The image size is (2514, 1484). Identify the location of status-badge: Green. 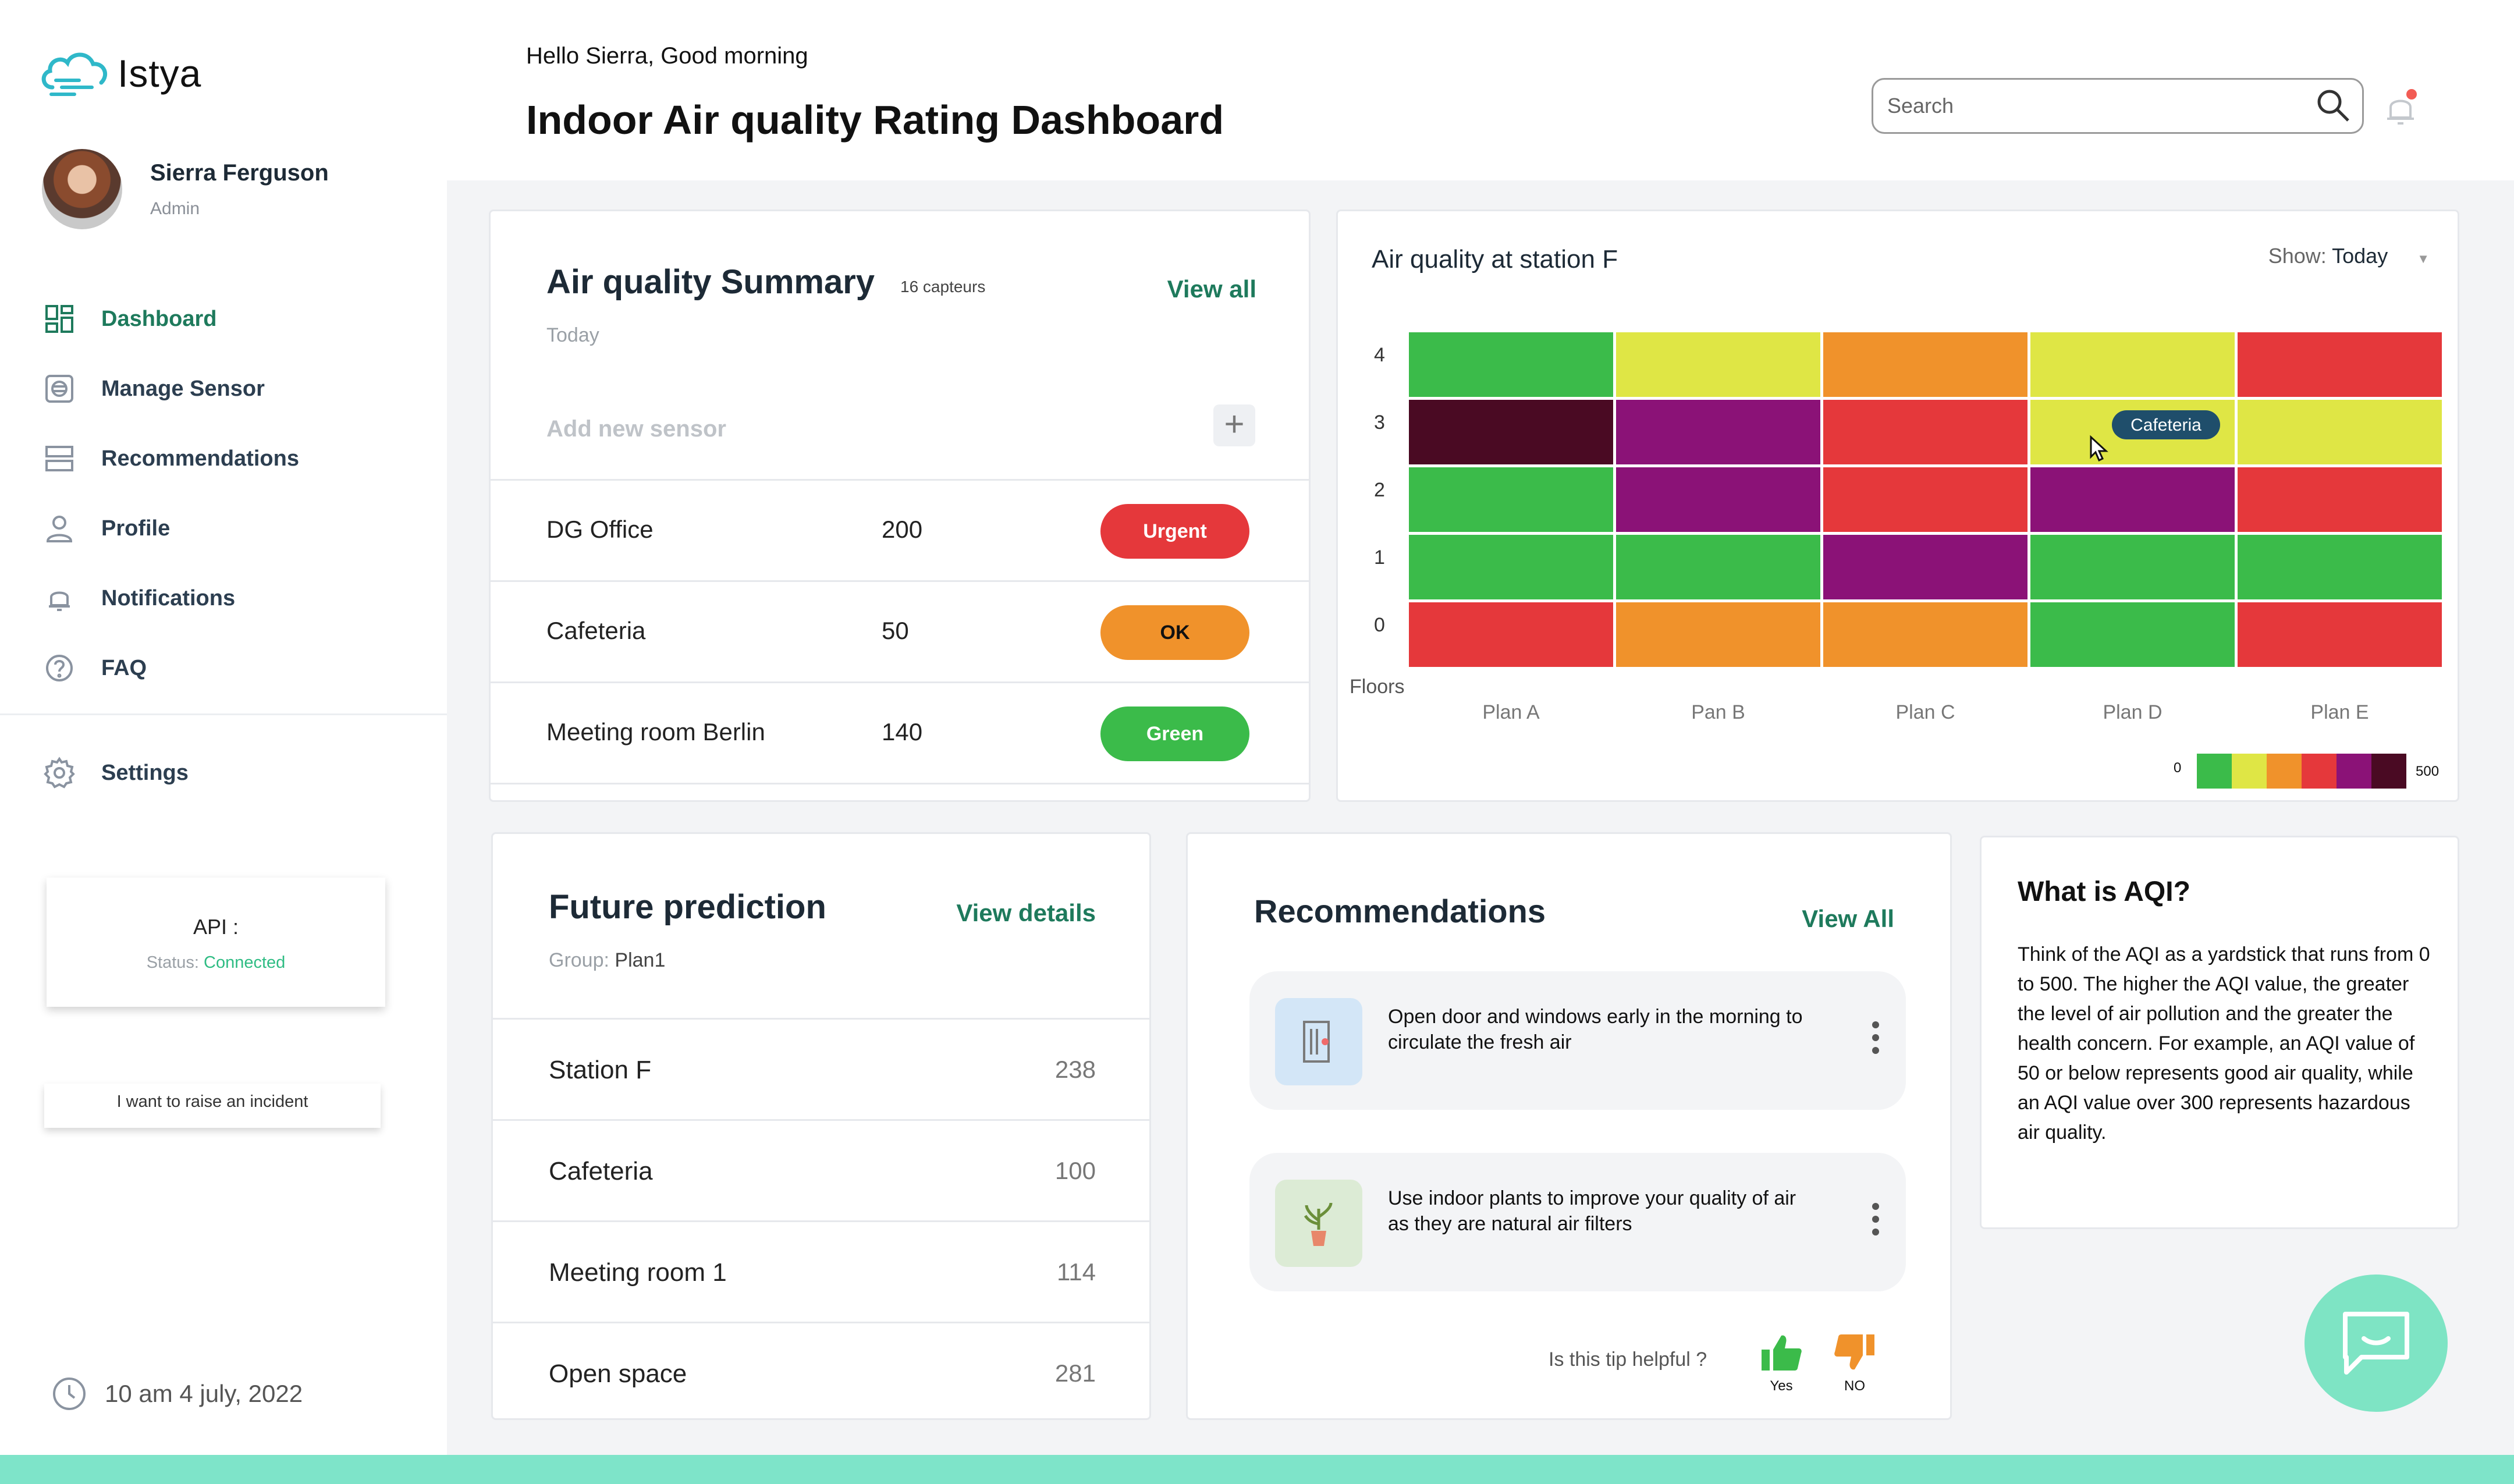
(1174, 734).